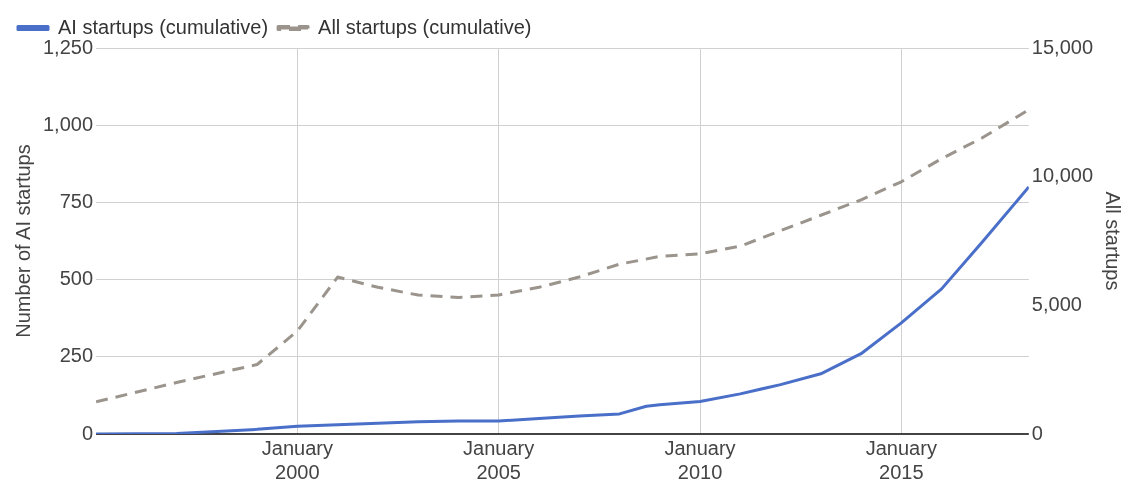  What do you see at coordinates (1062, 175) in the screenshot?
I see `y2-tick-label: 10,000` at bounding box center [1062, 175].